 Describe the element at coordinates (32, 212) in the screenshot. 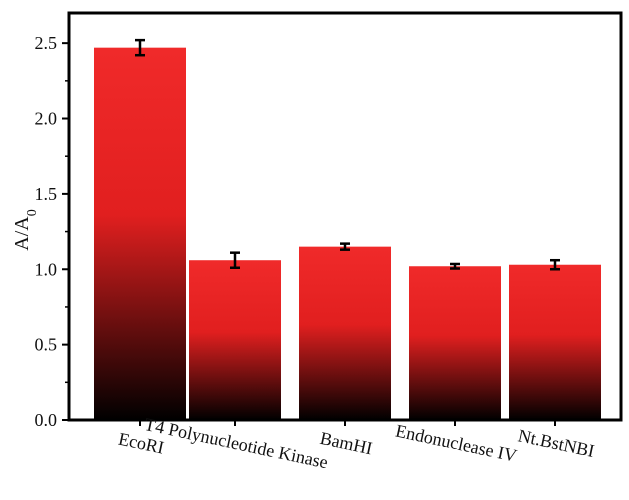

I see `y-axis-title-subscript: 0` at that location.